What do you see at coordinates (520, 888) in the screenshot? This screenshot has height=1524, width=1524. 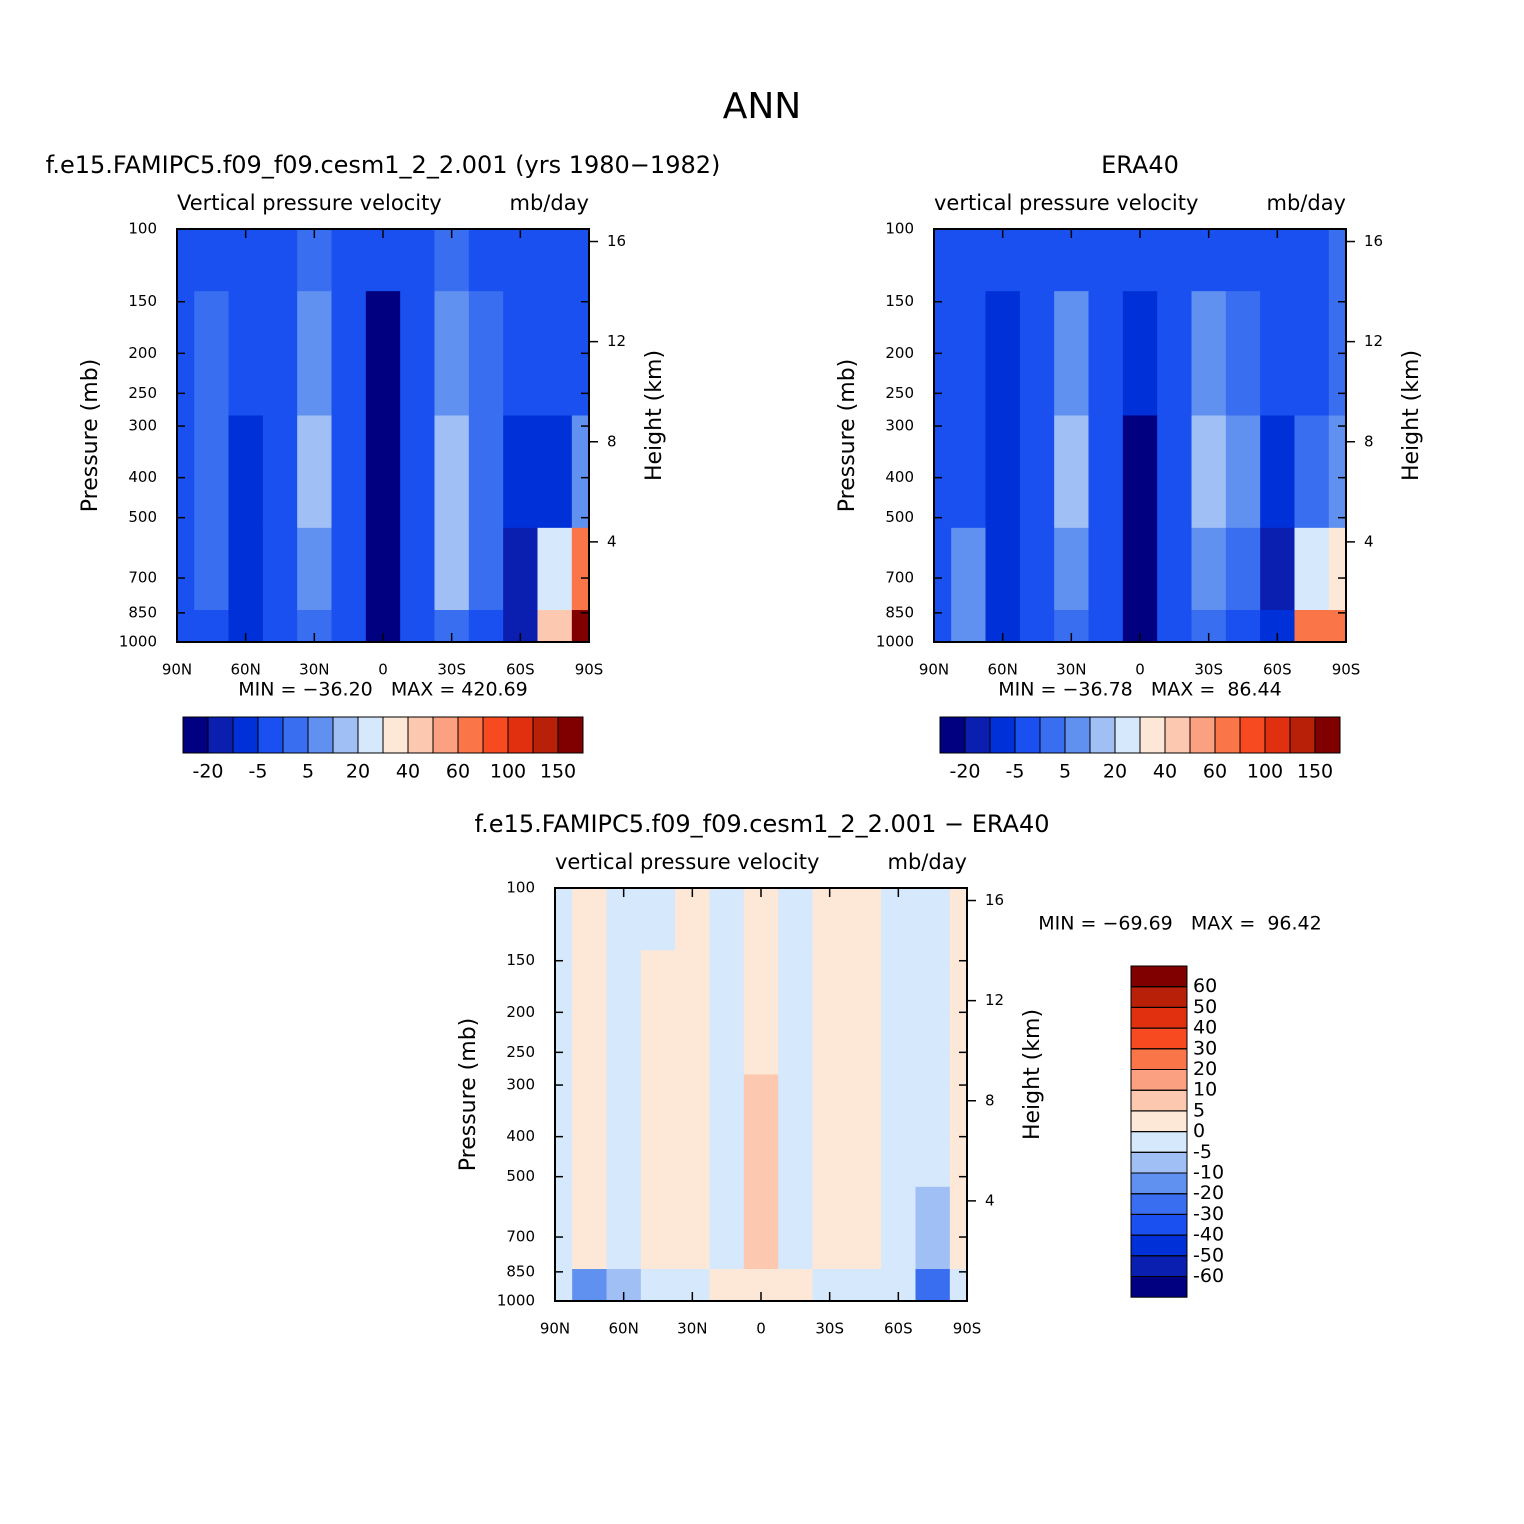 I see `y-tick-label: 100` at bounding box center [520, 888].